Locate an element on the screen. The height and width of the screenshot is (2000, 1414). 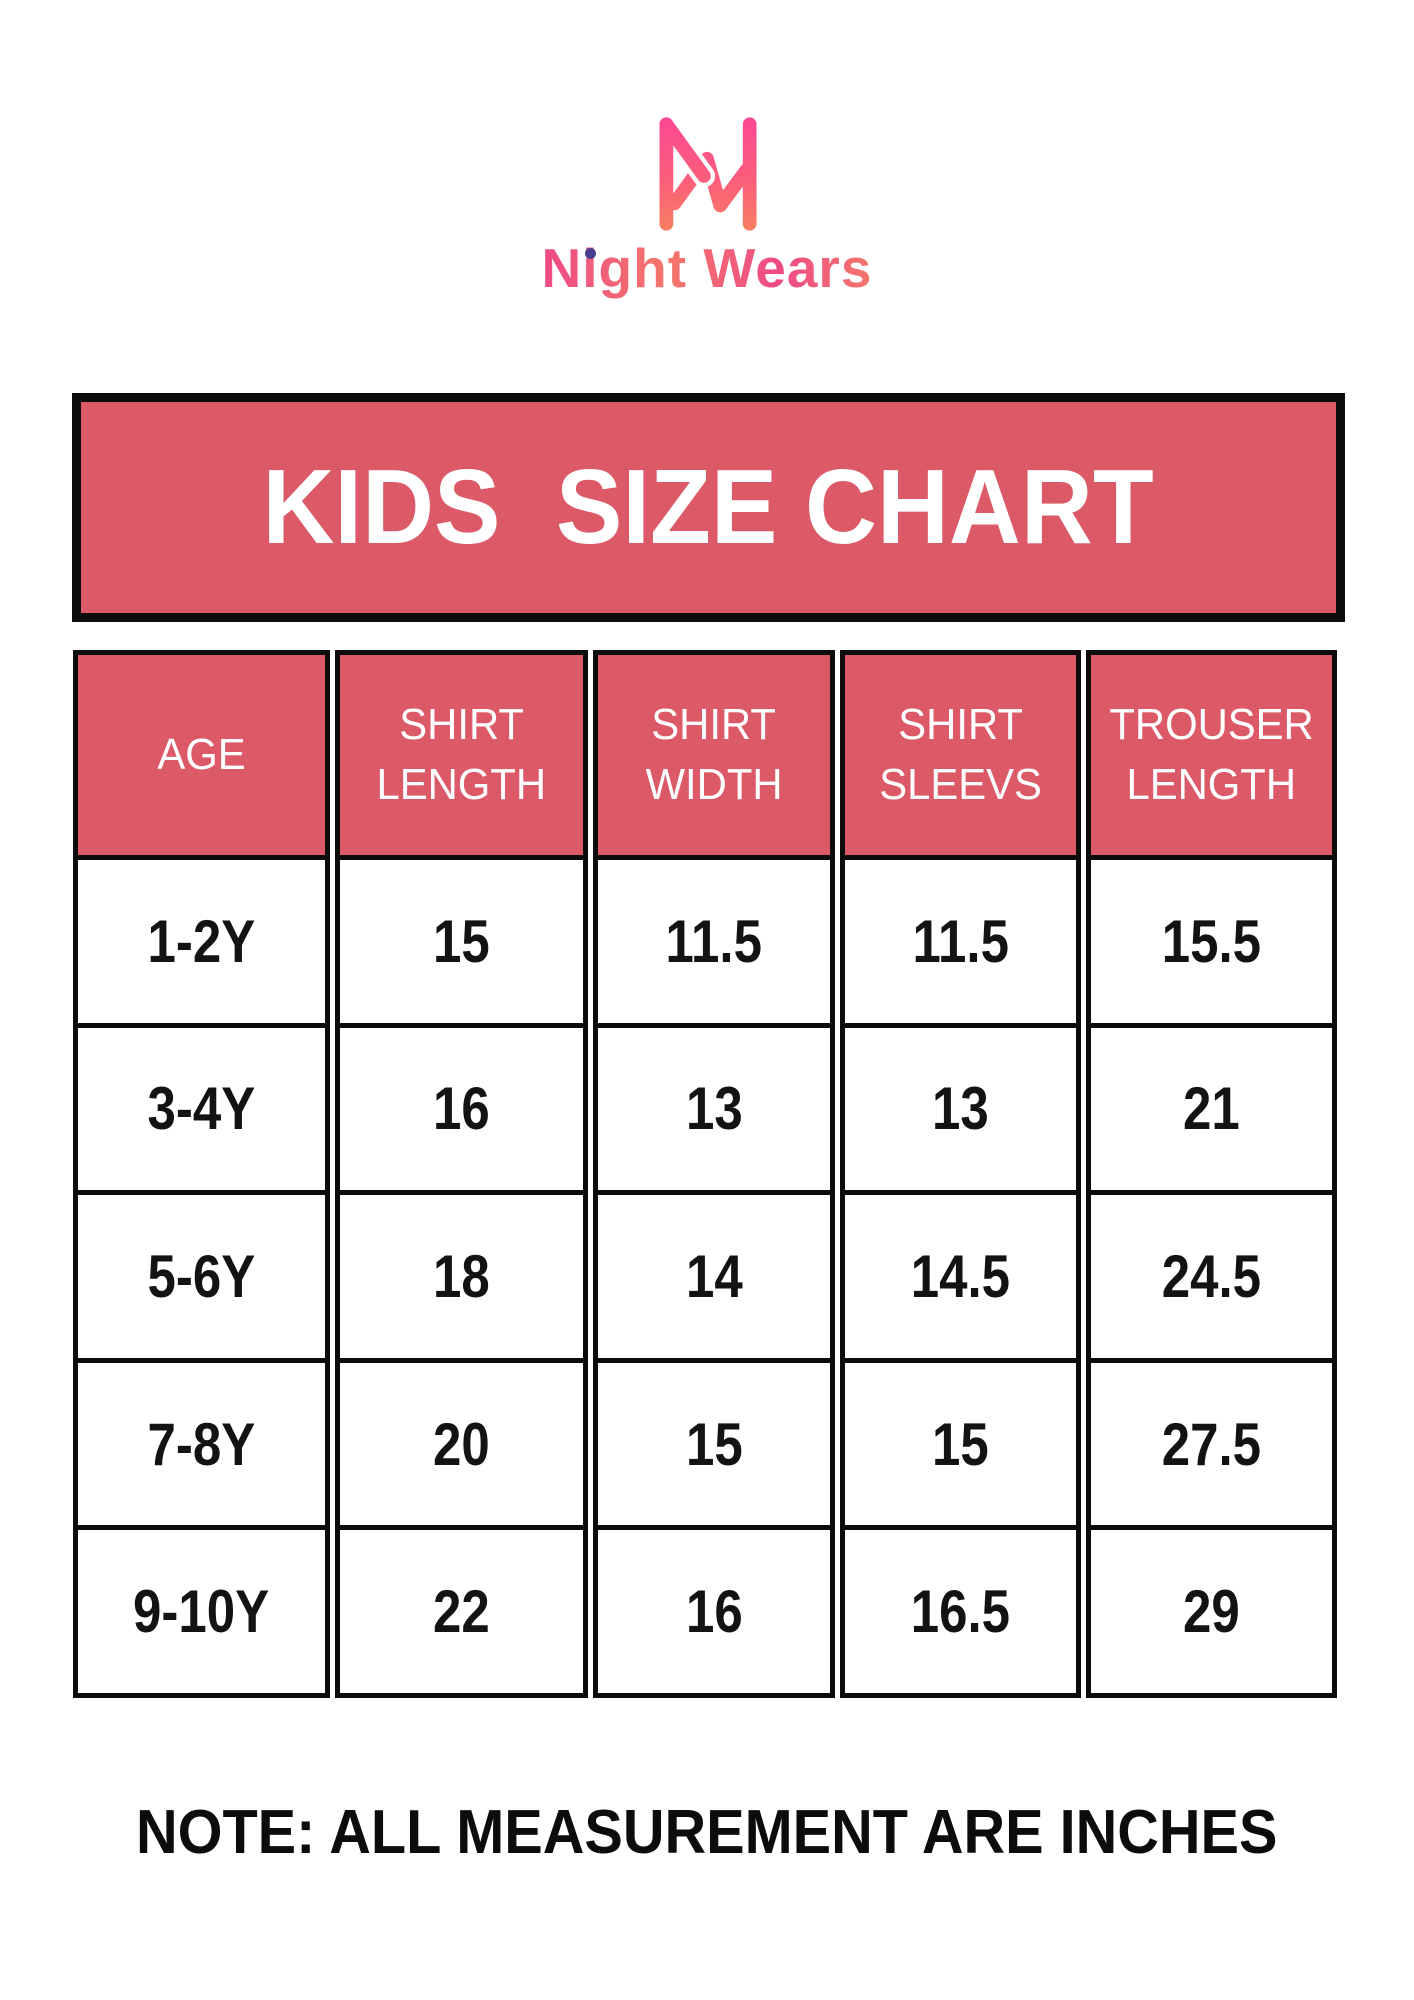
cell-value: 27.5 is located at coordinates (1211, 1444).